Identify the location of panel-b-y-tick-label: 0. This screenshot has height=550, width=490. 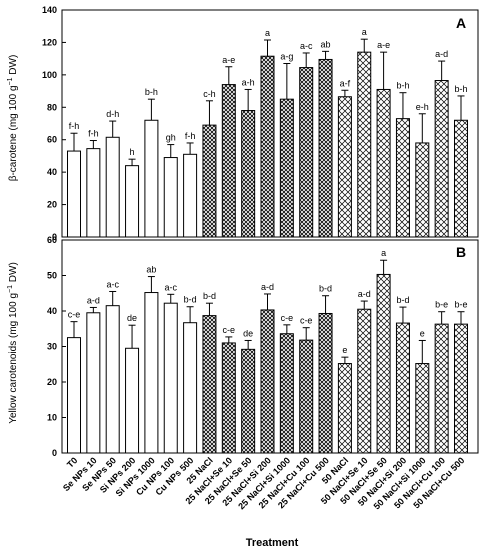
(54, 453).